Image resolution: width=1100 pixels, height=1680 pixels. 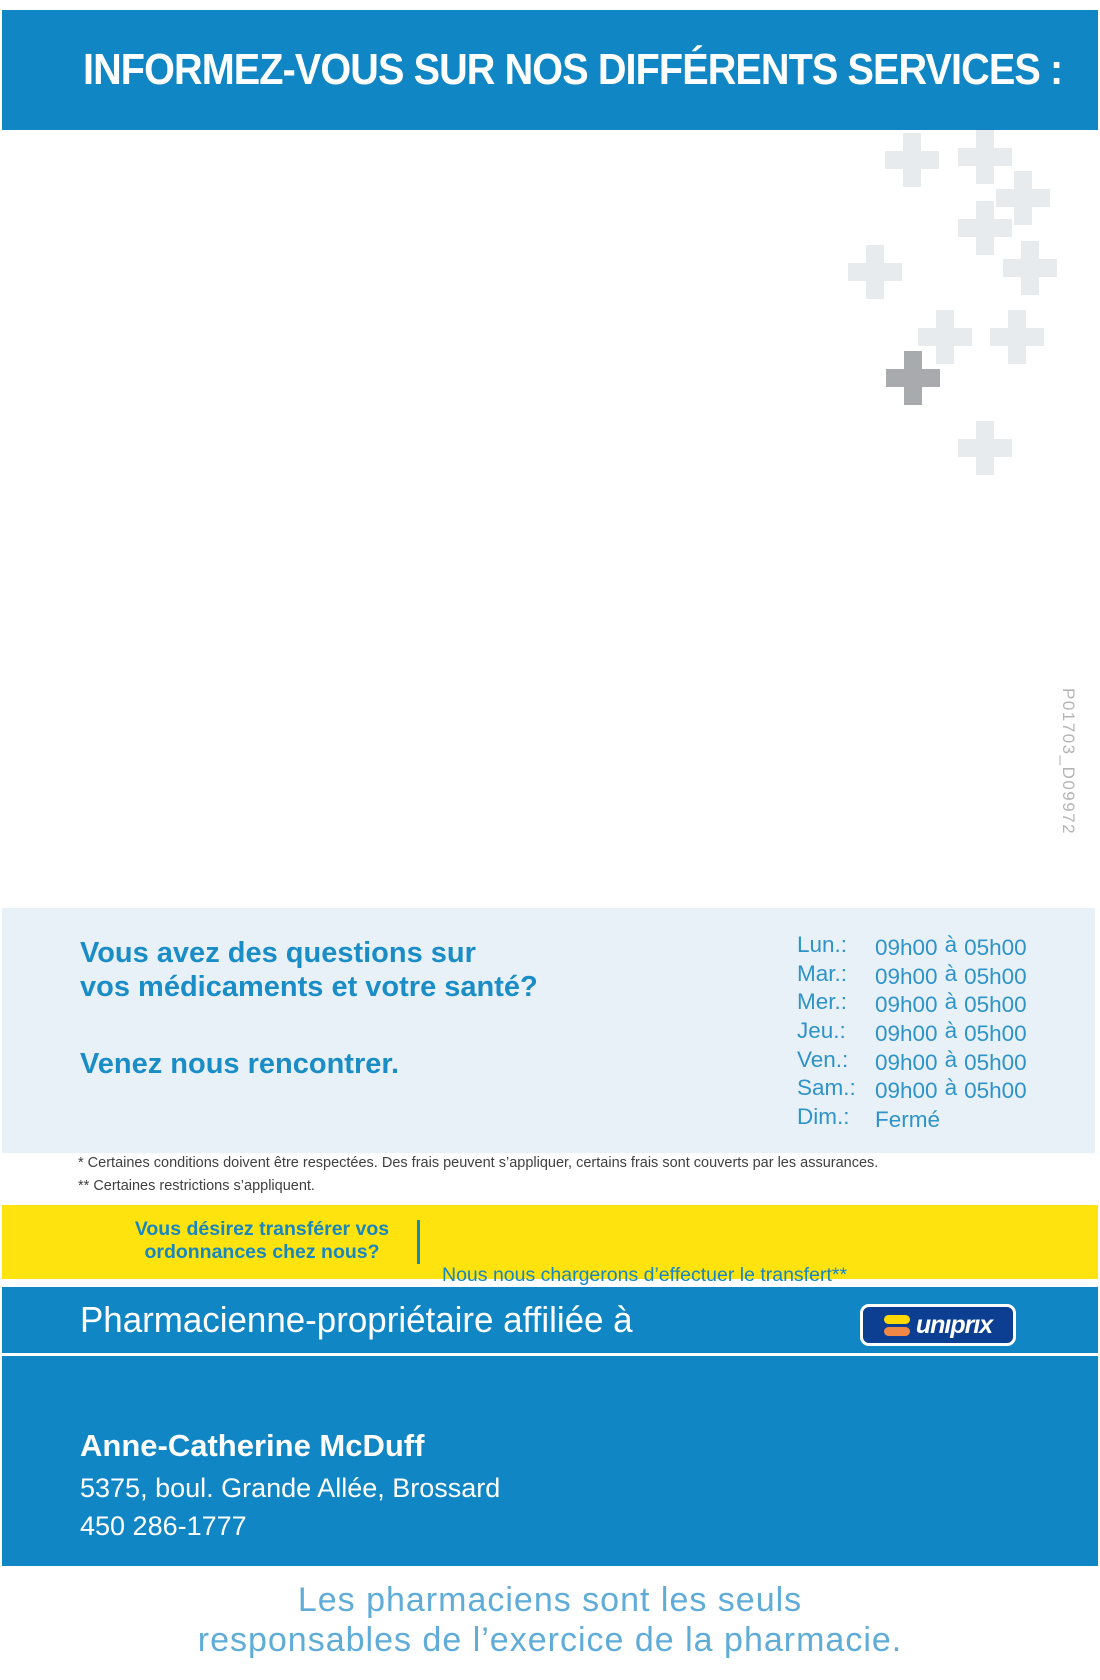 What do you see at coordinates (823, 1059) in the screenshot?
I see `day-label: Ven.:` at bounding box center [823, 1059].